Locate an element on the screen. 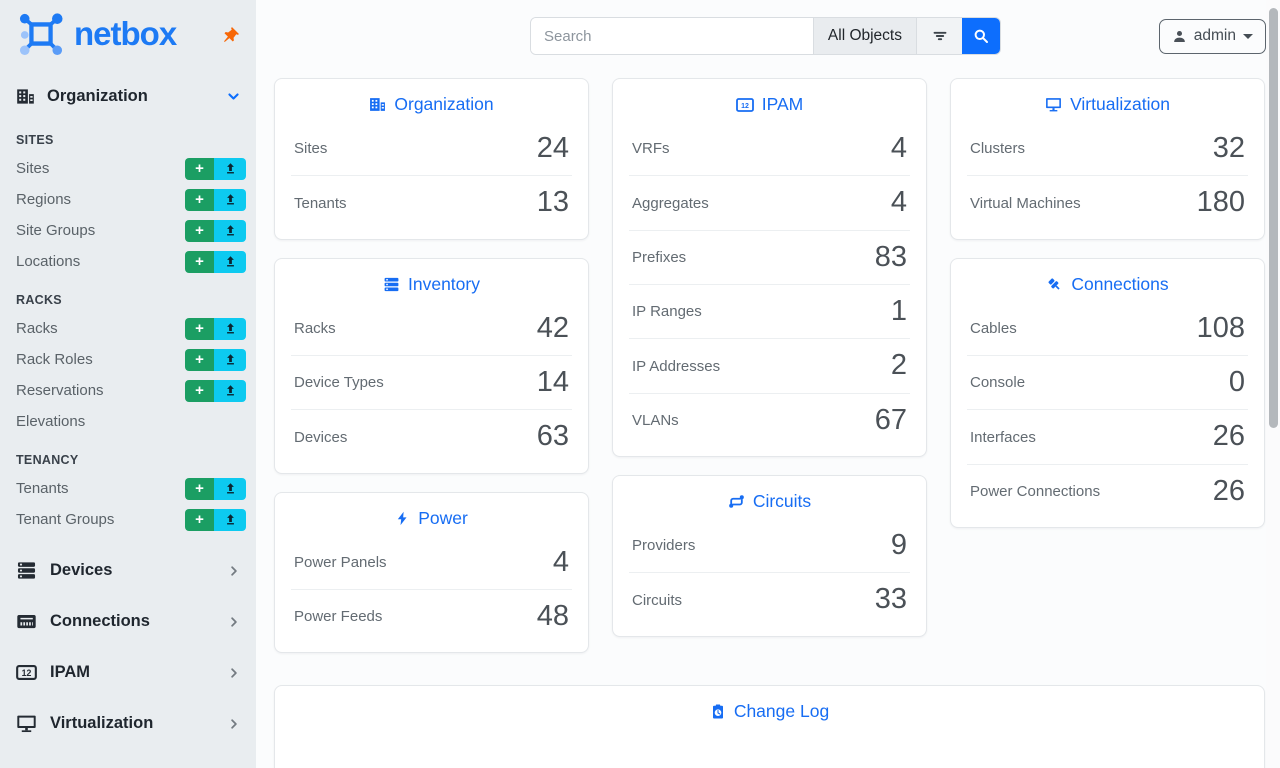 Image resolution: width=1280 pixels, height=768 pixels. stat-value: 14 is located at coordinates (552, 382).